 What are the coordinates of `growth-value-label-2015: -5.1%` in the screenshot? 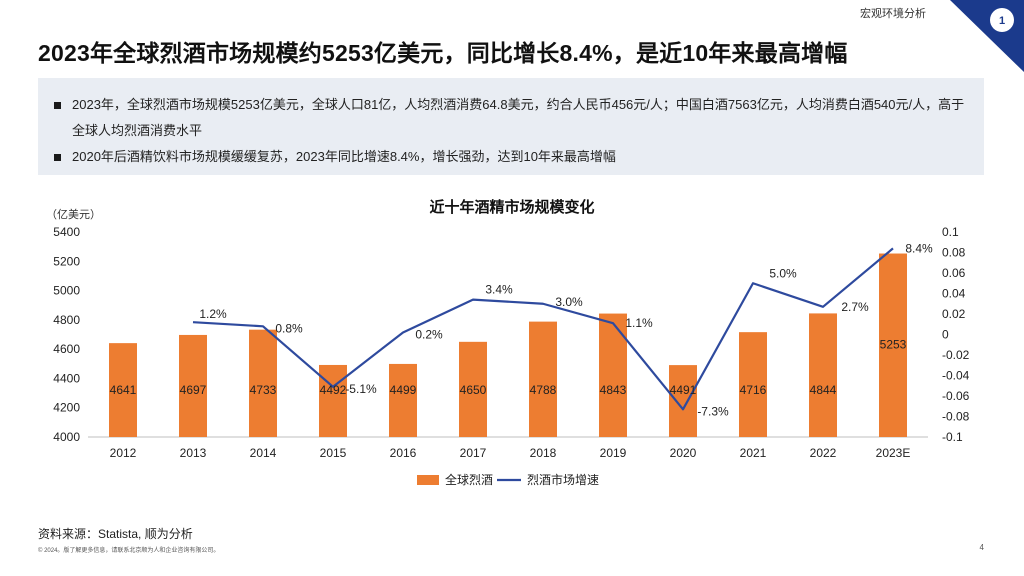 It's located at (361, 389).